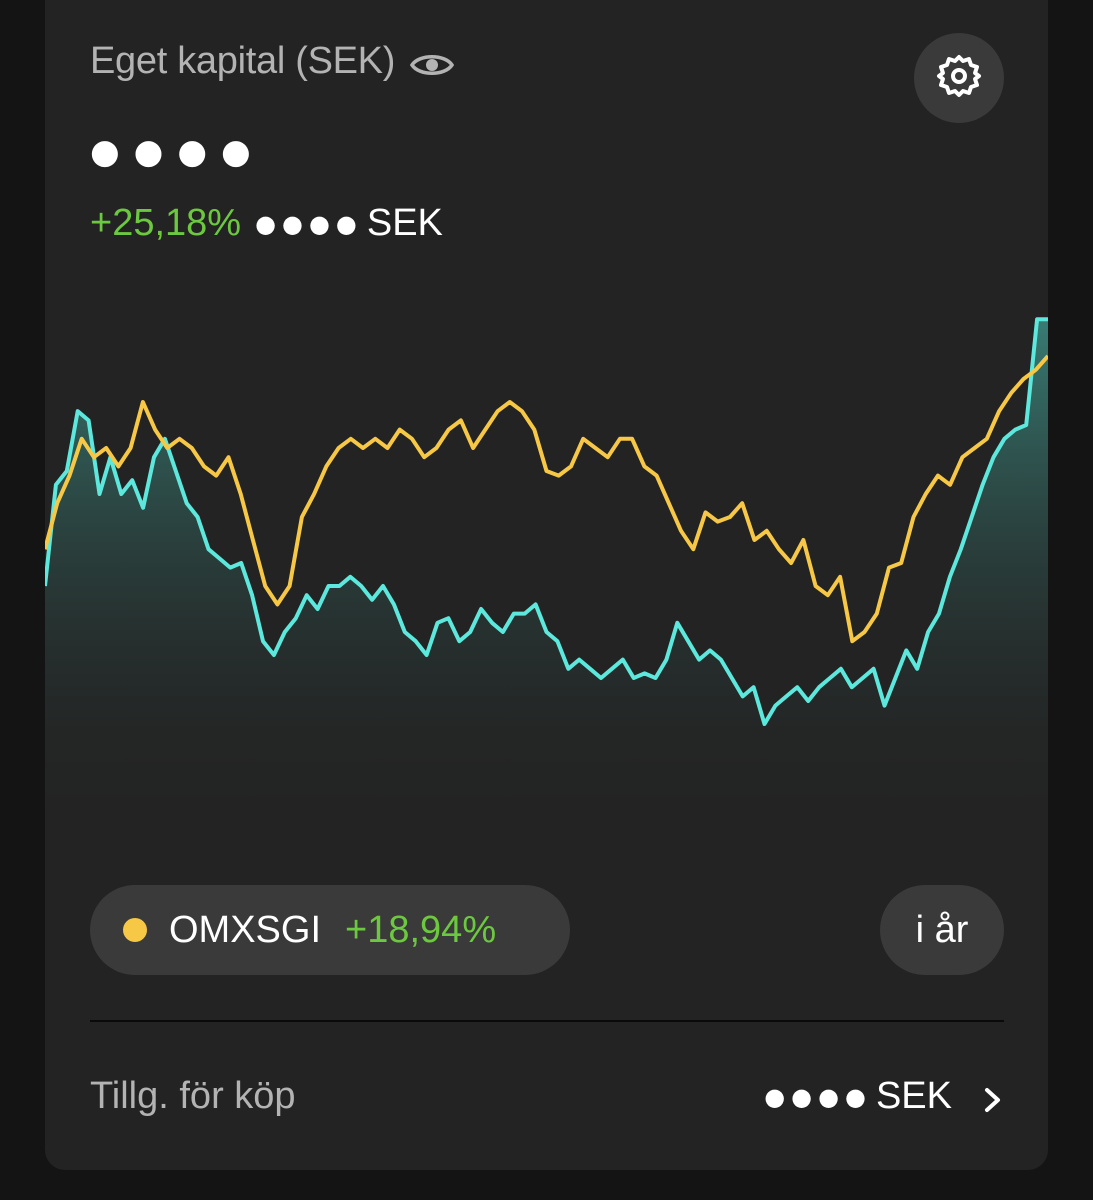  What do you see at coordinates (243, 61) in the screenshot?
I see `equity-title: Eget kapital (SEK)` at bounding box center [243, 61].